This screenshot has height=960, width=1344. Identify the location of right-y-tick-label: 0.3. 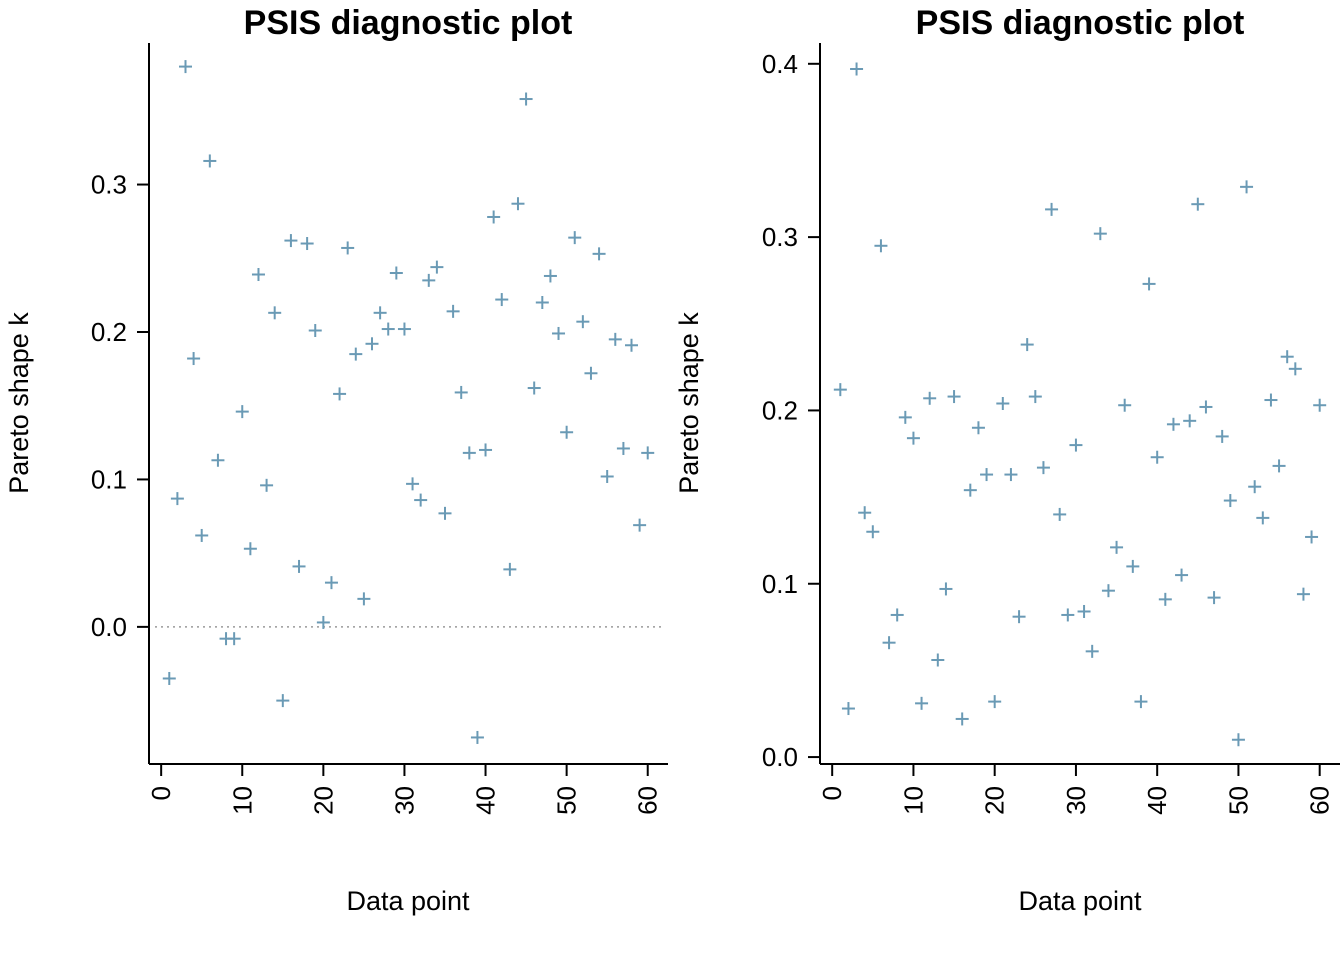
(780, 237).